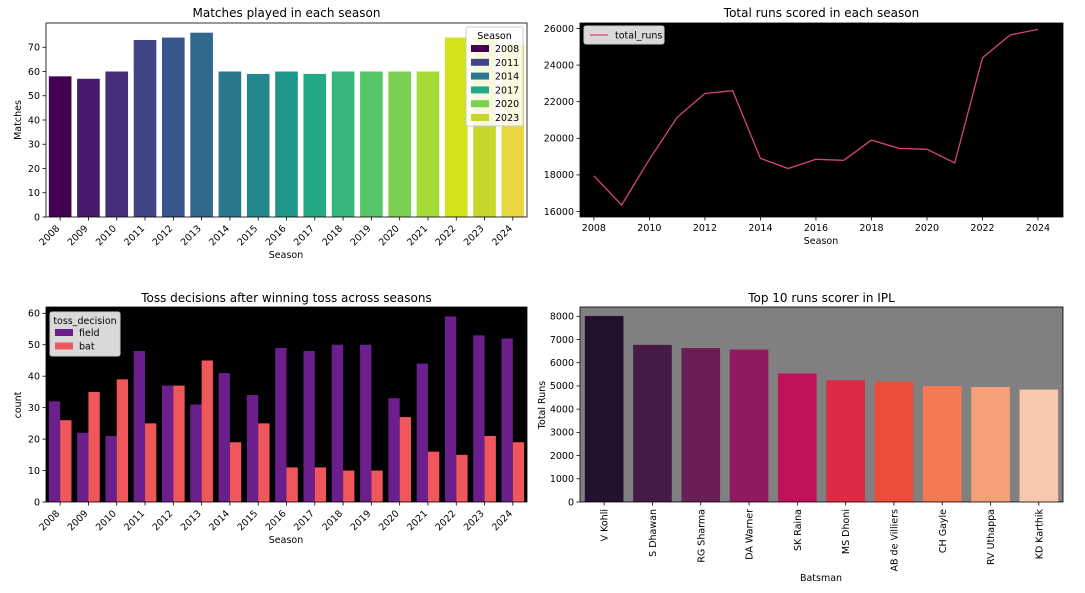 The width and height of the screenshot is (1085, 593). I want to click on matches-frame, so click(286, 120).